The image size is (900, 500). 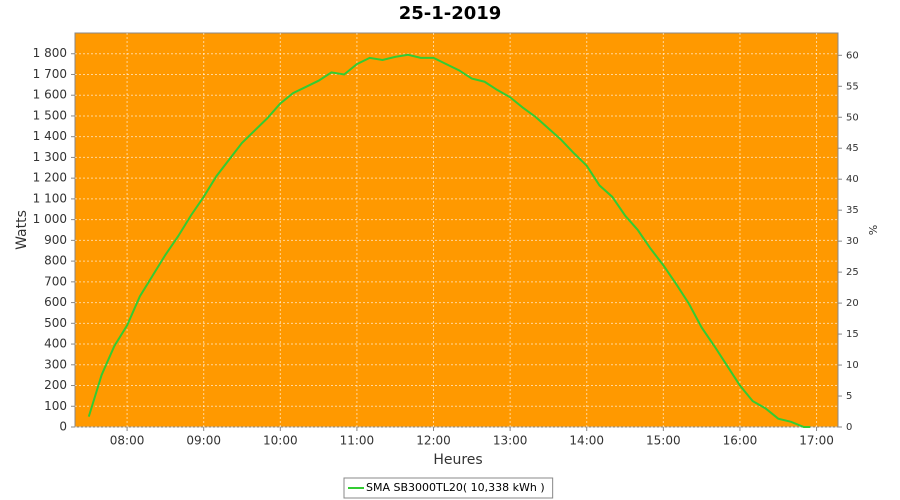 What do you see at coordinates (455, 487) in the screenshot?
I see `legend-label: SMA SB3000TL20( 10,338 kWh )` at bounding box center [455, 487].